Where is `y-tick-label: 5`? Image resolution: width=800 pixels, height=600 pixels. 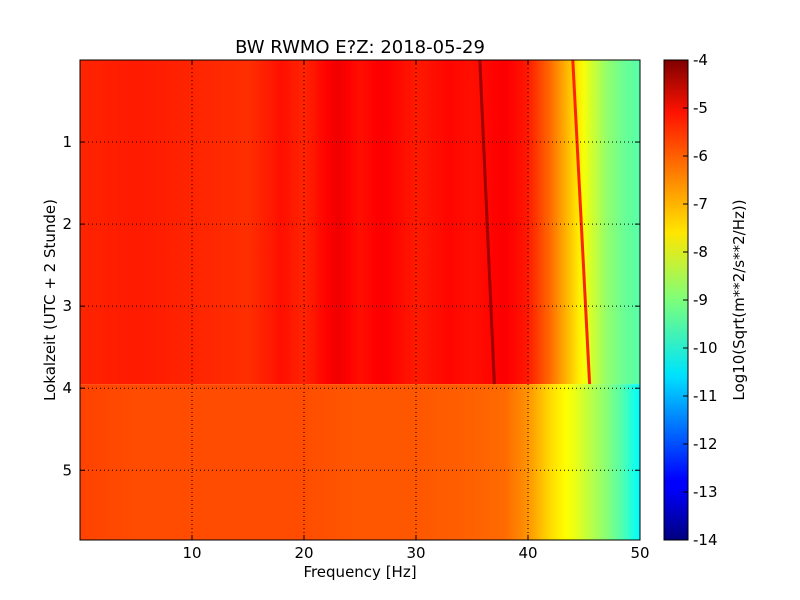
y-tick-label: 5 is located at coordinates (67, 470).